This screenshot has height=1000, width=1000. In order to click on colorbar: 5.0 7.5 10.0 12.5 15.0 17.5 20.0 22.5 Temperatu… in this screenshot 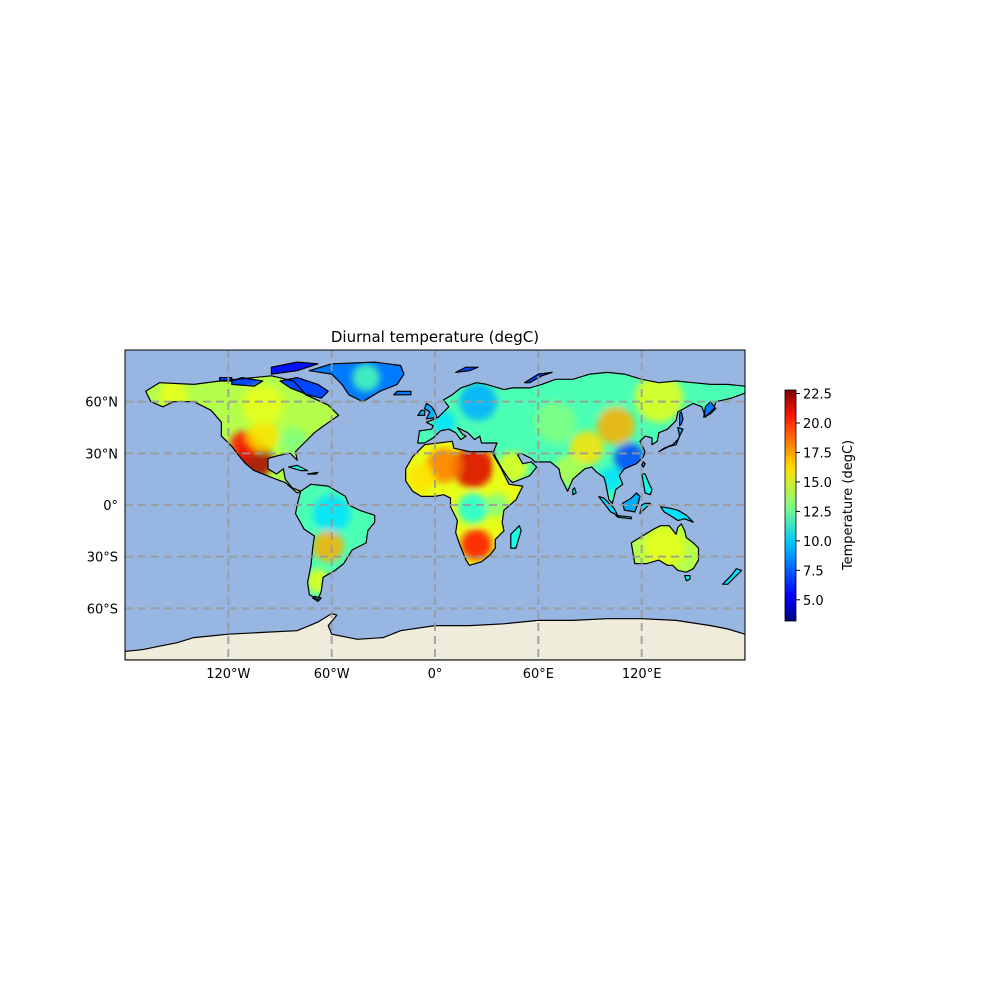, I will do `click(820, 505)`.